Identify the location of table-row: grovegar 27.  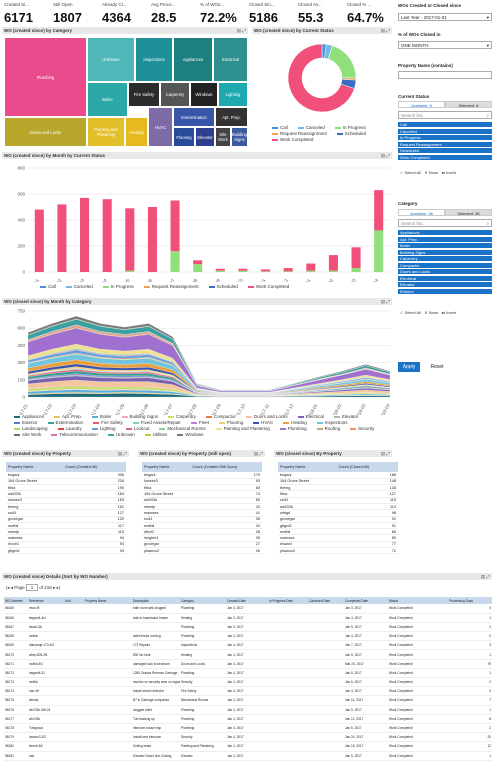
(202, 545).